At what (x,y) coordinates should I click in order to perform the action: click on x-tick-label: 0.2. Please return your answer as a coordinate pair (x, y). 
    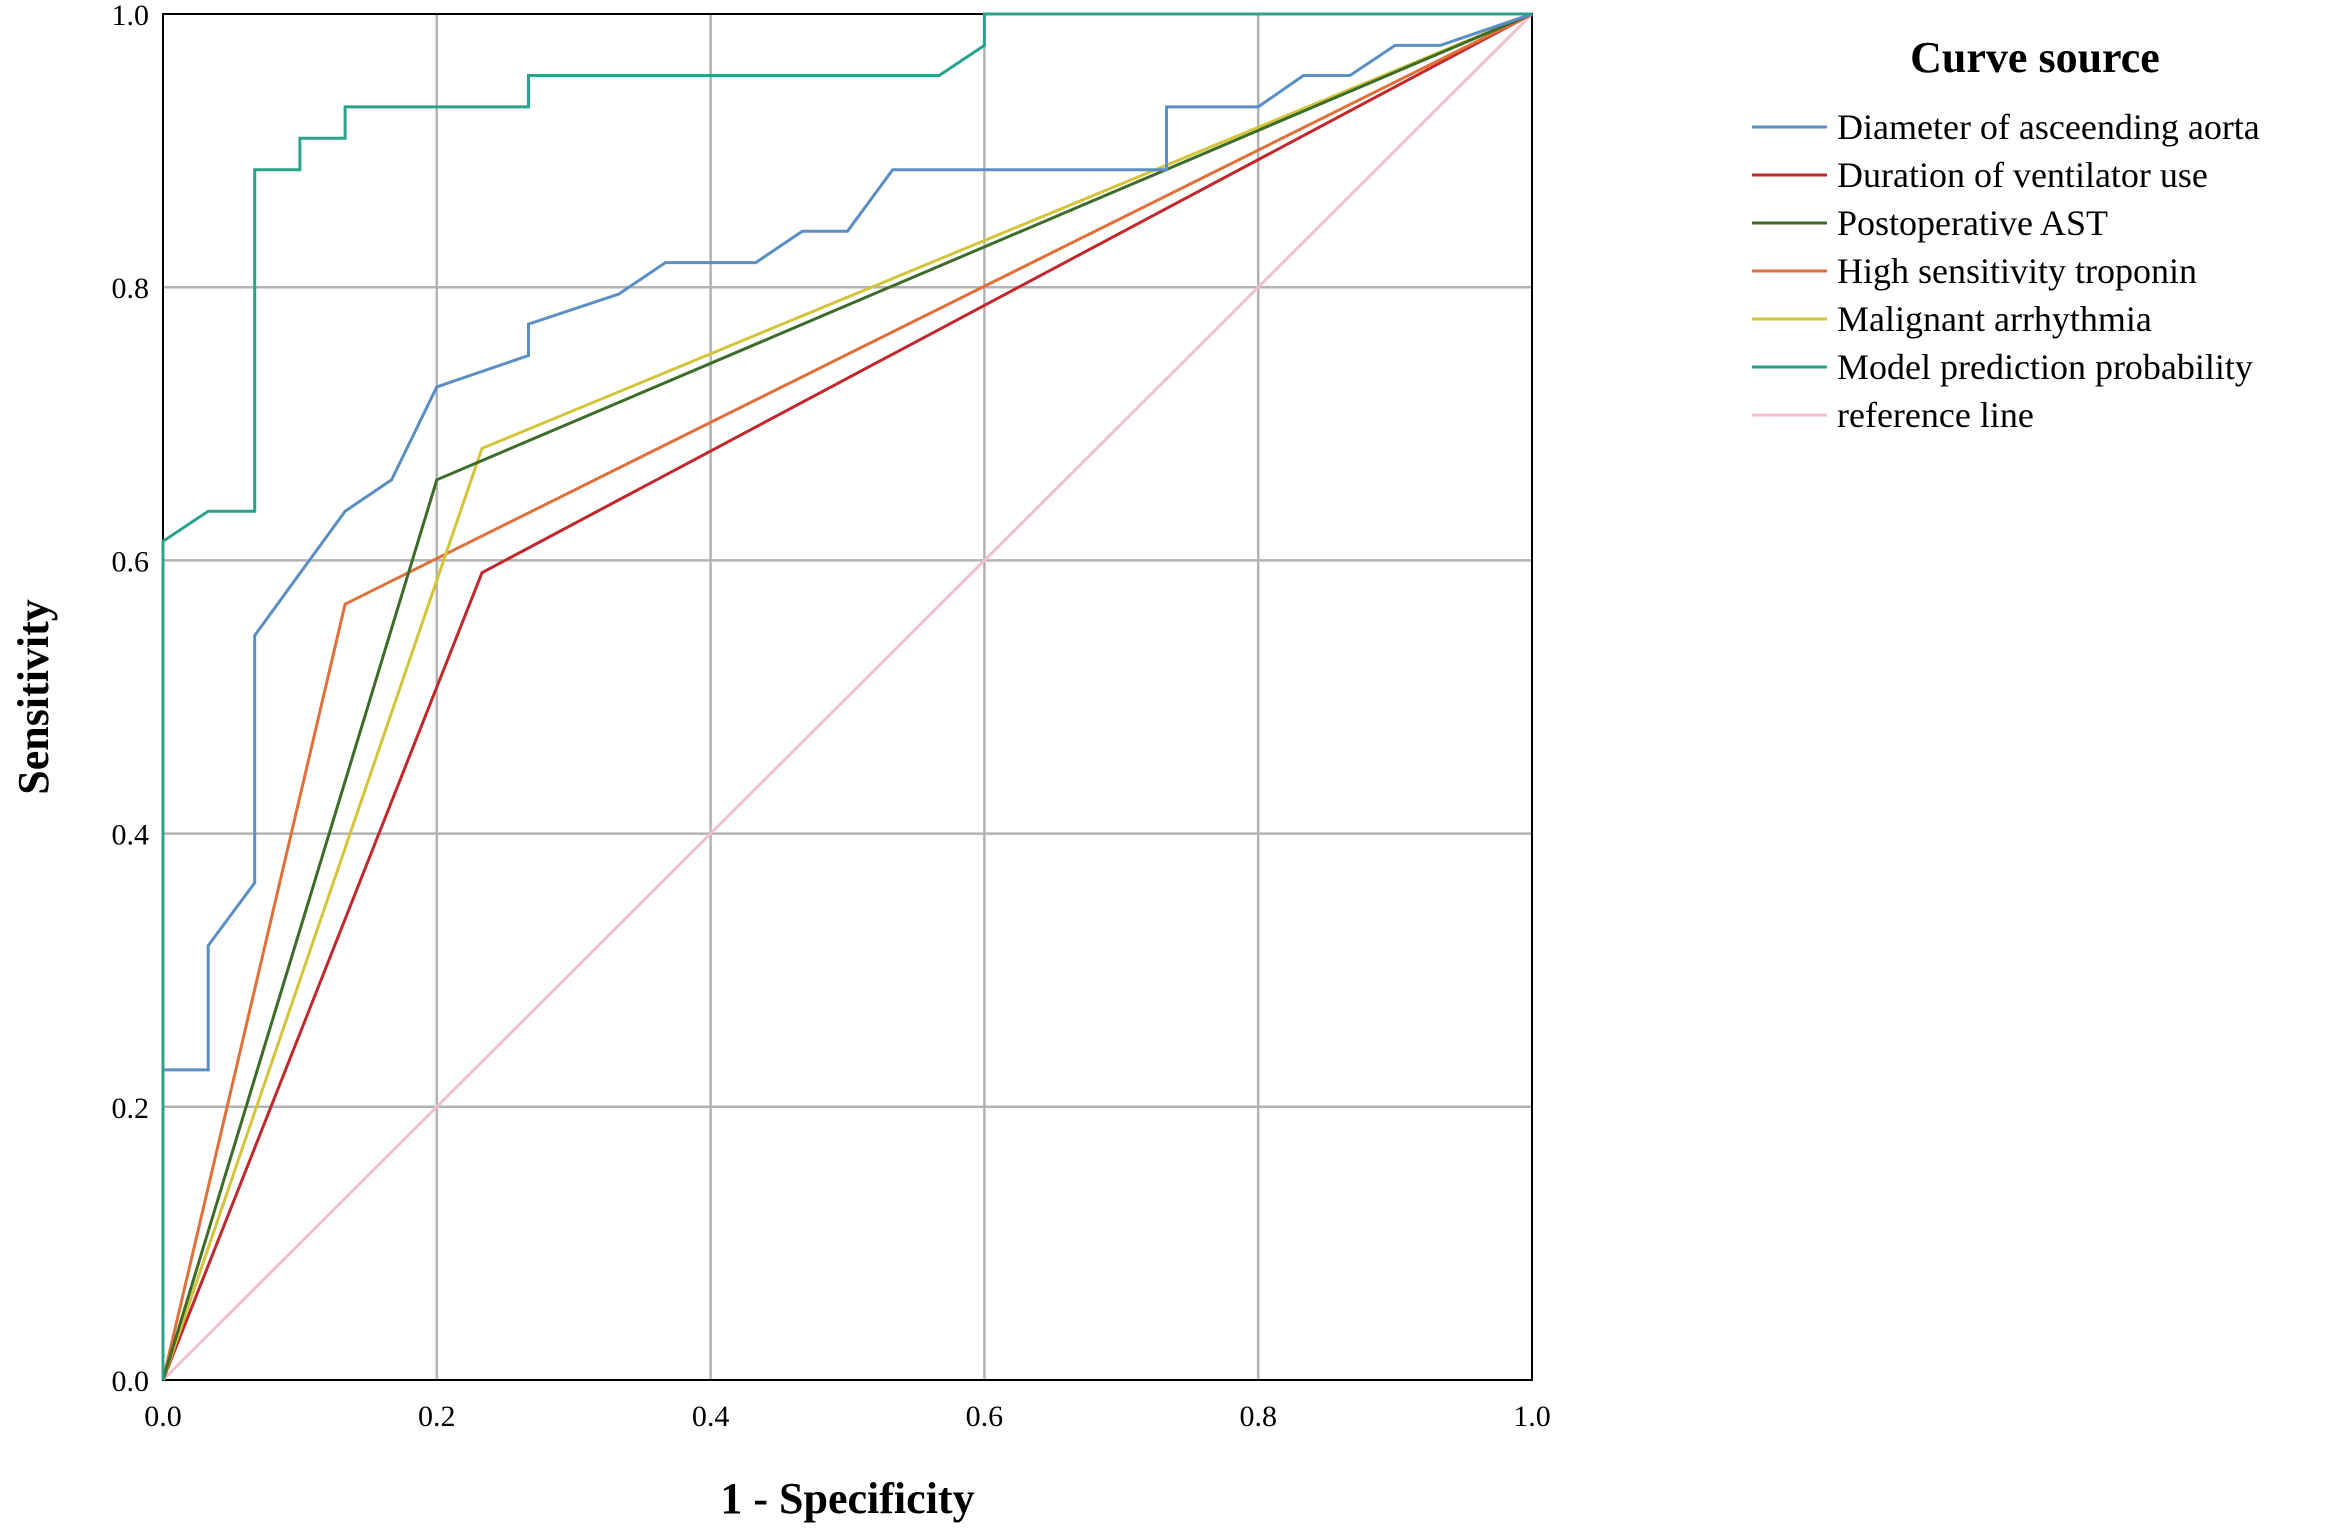
    Looking at the image, I should click on (437, 1416).